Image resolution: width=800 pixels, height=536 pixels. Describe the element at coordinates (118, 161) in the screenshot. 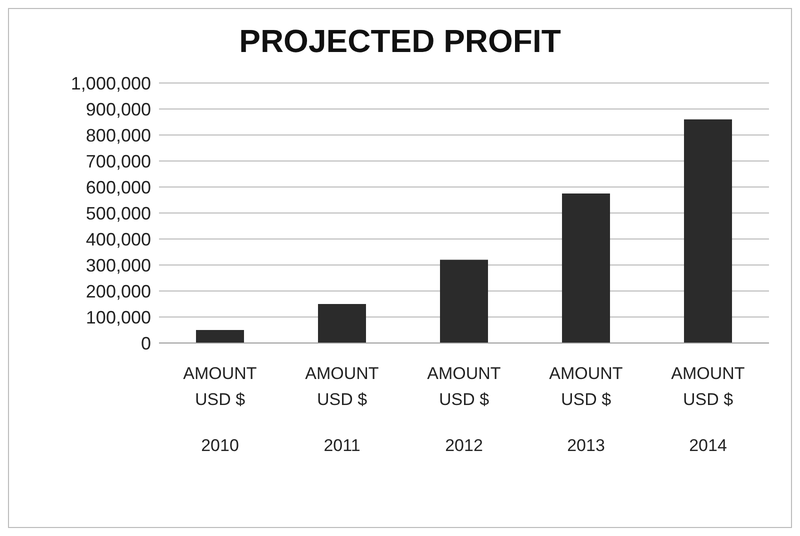

I see `y-tick-label: 700,000` at that location.